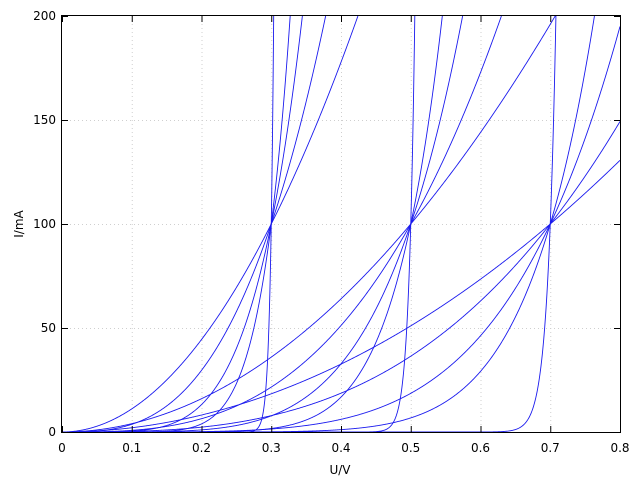  I want to click on x-axis-label: U/V, so click(340, 470).